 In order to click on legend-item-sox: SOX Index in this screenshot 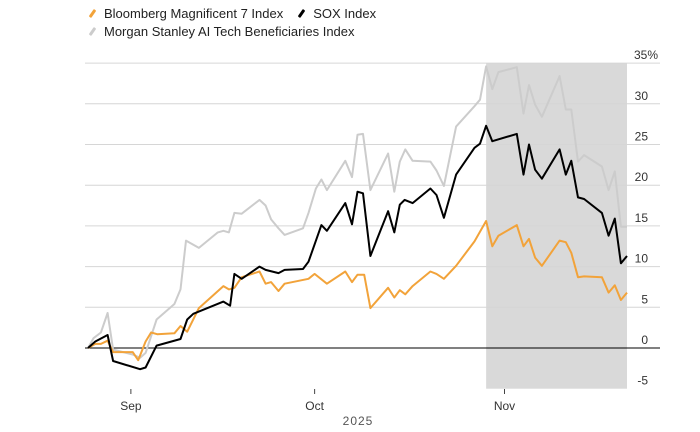, I will do `click(336, 13)`.